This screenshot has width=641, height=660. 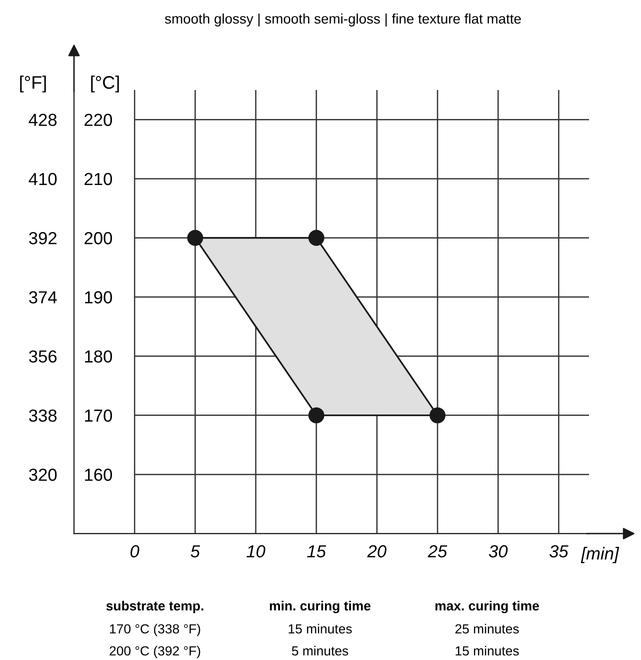 What do you see at coordinates (42, 179) in the screenshot?
I see `y2-tick-label: 410` at bounding box center [42, 179].